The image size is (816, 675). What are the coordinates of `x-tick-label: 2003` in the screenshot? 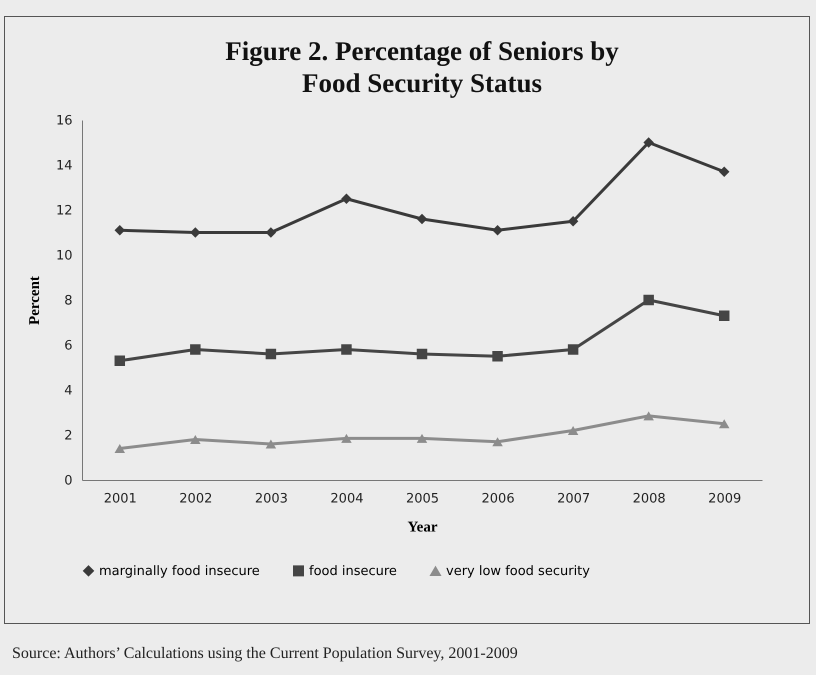 It's located at (271, 499).